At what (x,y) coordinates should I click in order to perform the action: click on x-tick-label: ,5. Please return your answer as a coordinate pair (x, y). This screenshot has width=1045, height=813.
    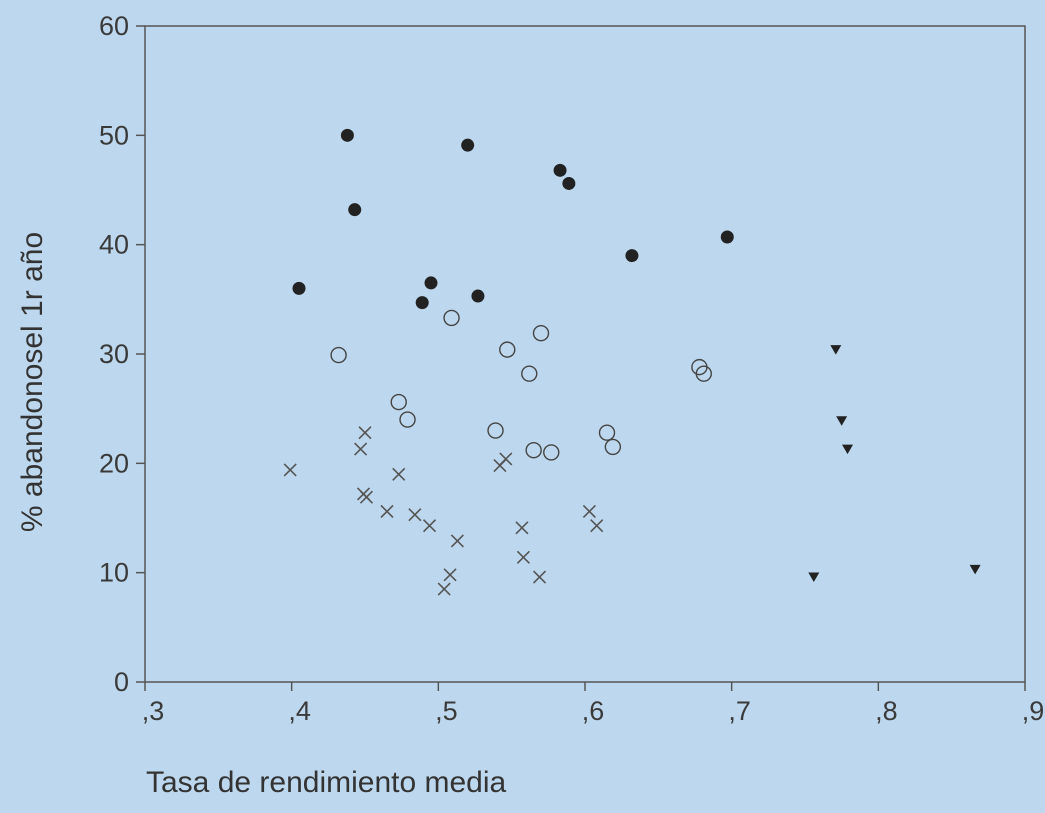
    Looking at the image, I should click on (446, 711).